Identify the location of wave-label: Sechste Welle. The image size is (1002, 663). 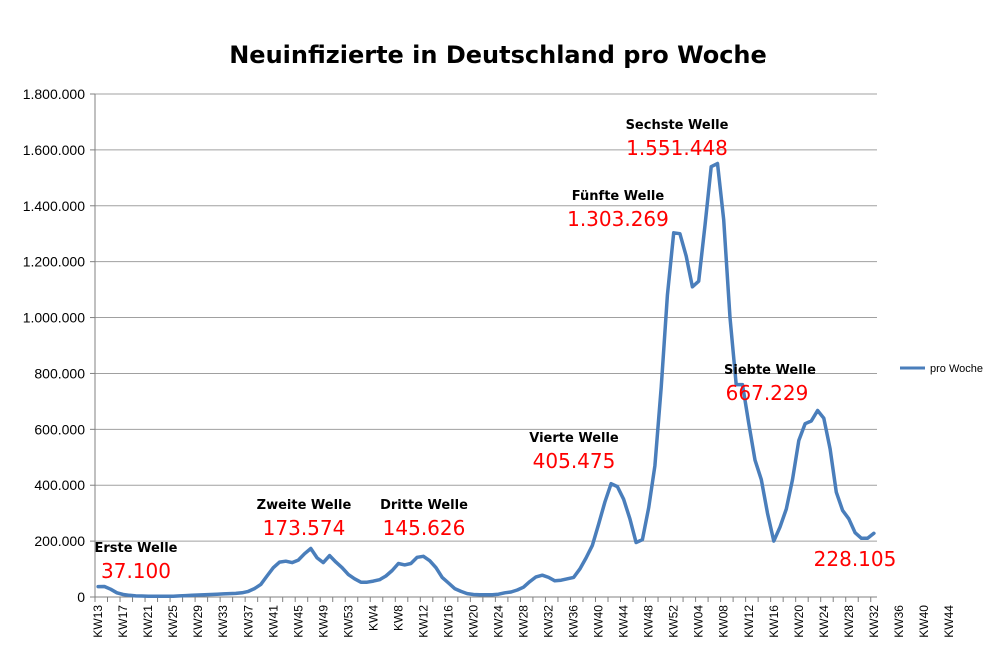
(677, 125).